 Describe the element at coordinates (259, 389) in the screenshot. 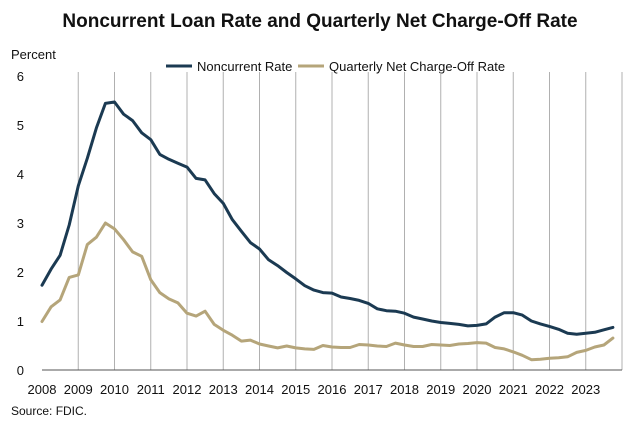

I see `x-tick-label: 2014` at that location.